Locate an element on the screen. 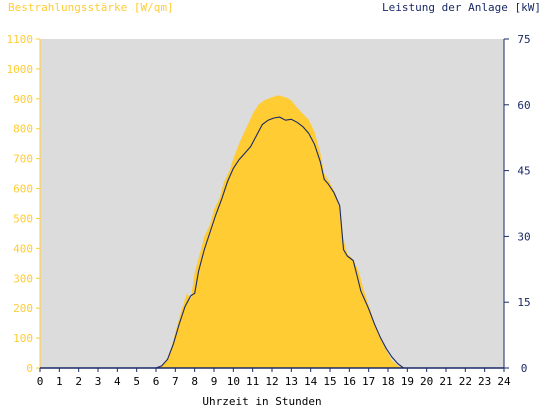 This screenshot has width=544, height=408. x-tick-label: 0 is located at coordinates (40, 381).